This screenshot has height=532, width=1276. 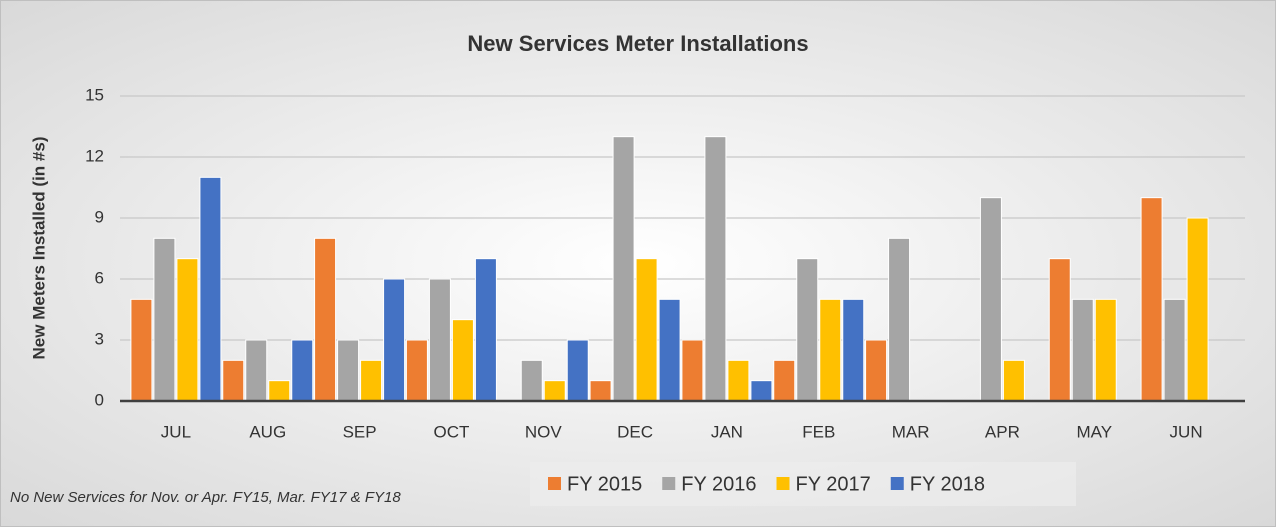 I want to click on x-tick-label: JUL, so click(x=176, y=431).